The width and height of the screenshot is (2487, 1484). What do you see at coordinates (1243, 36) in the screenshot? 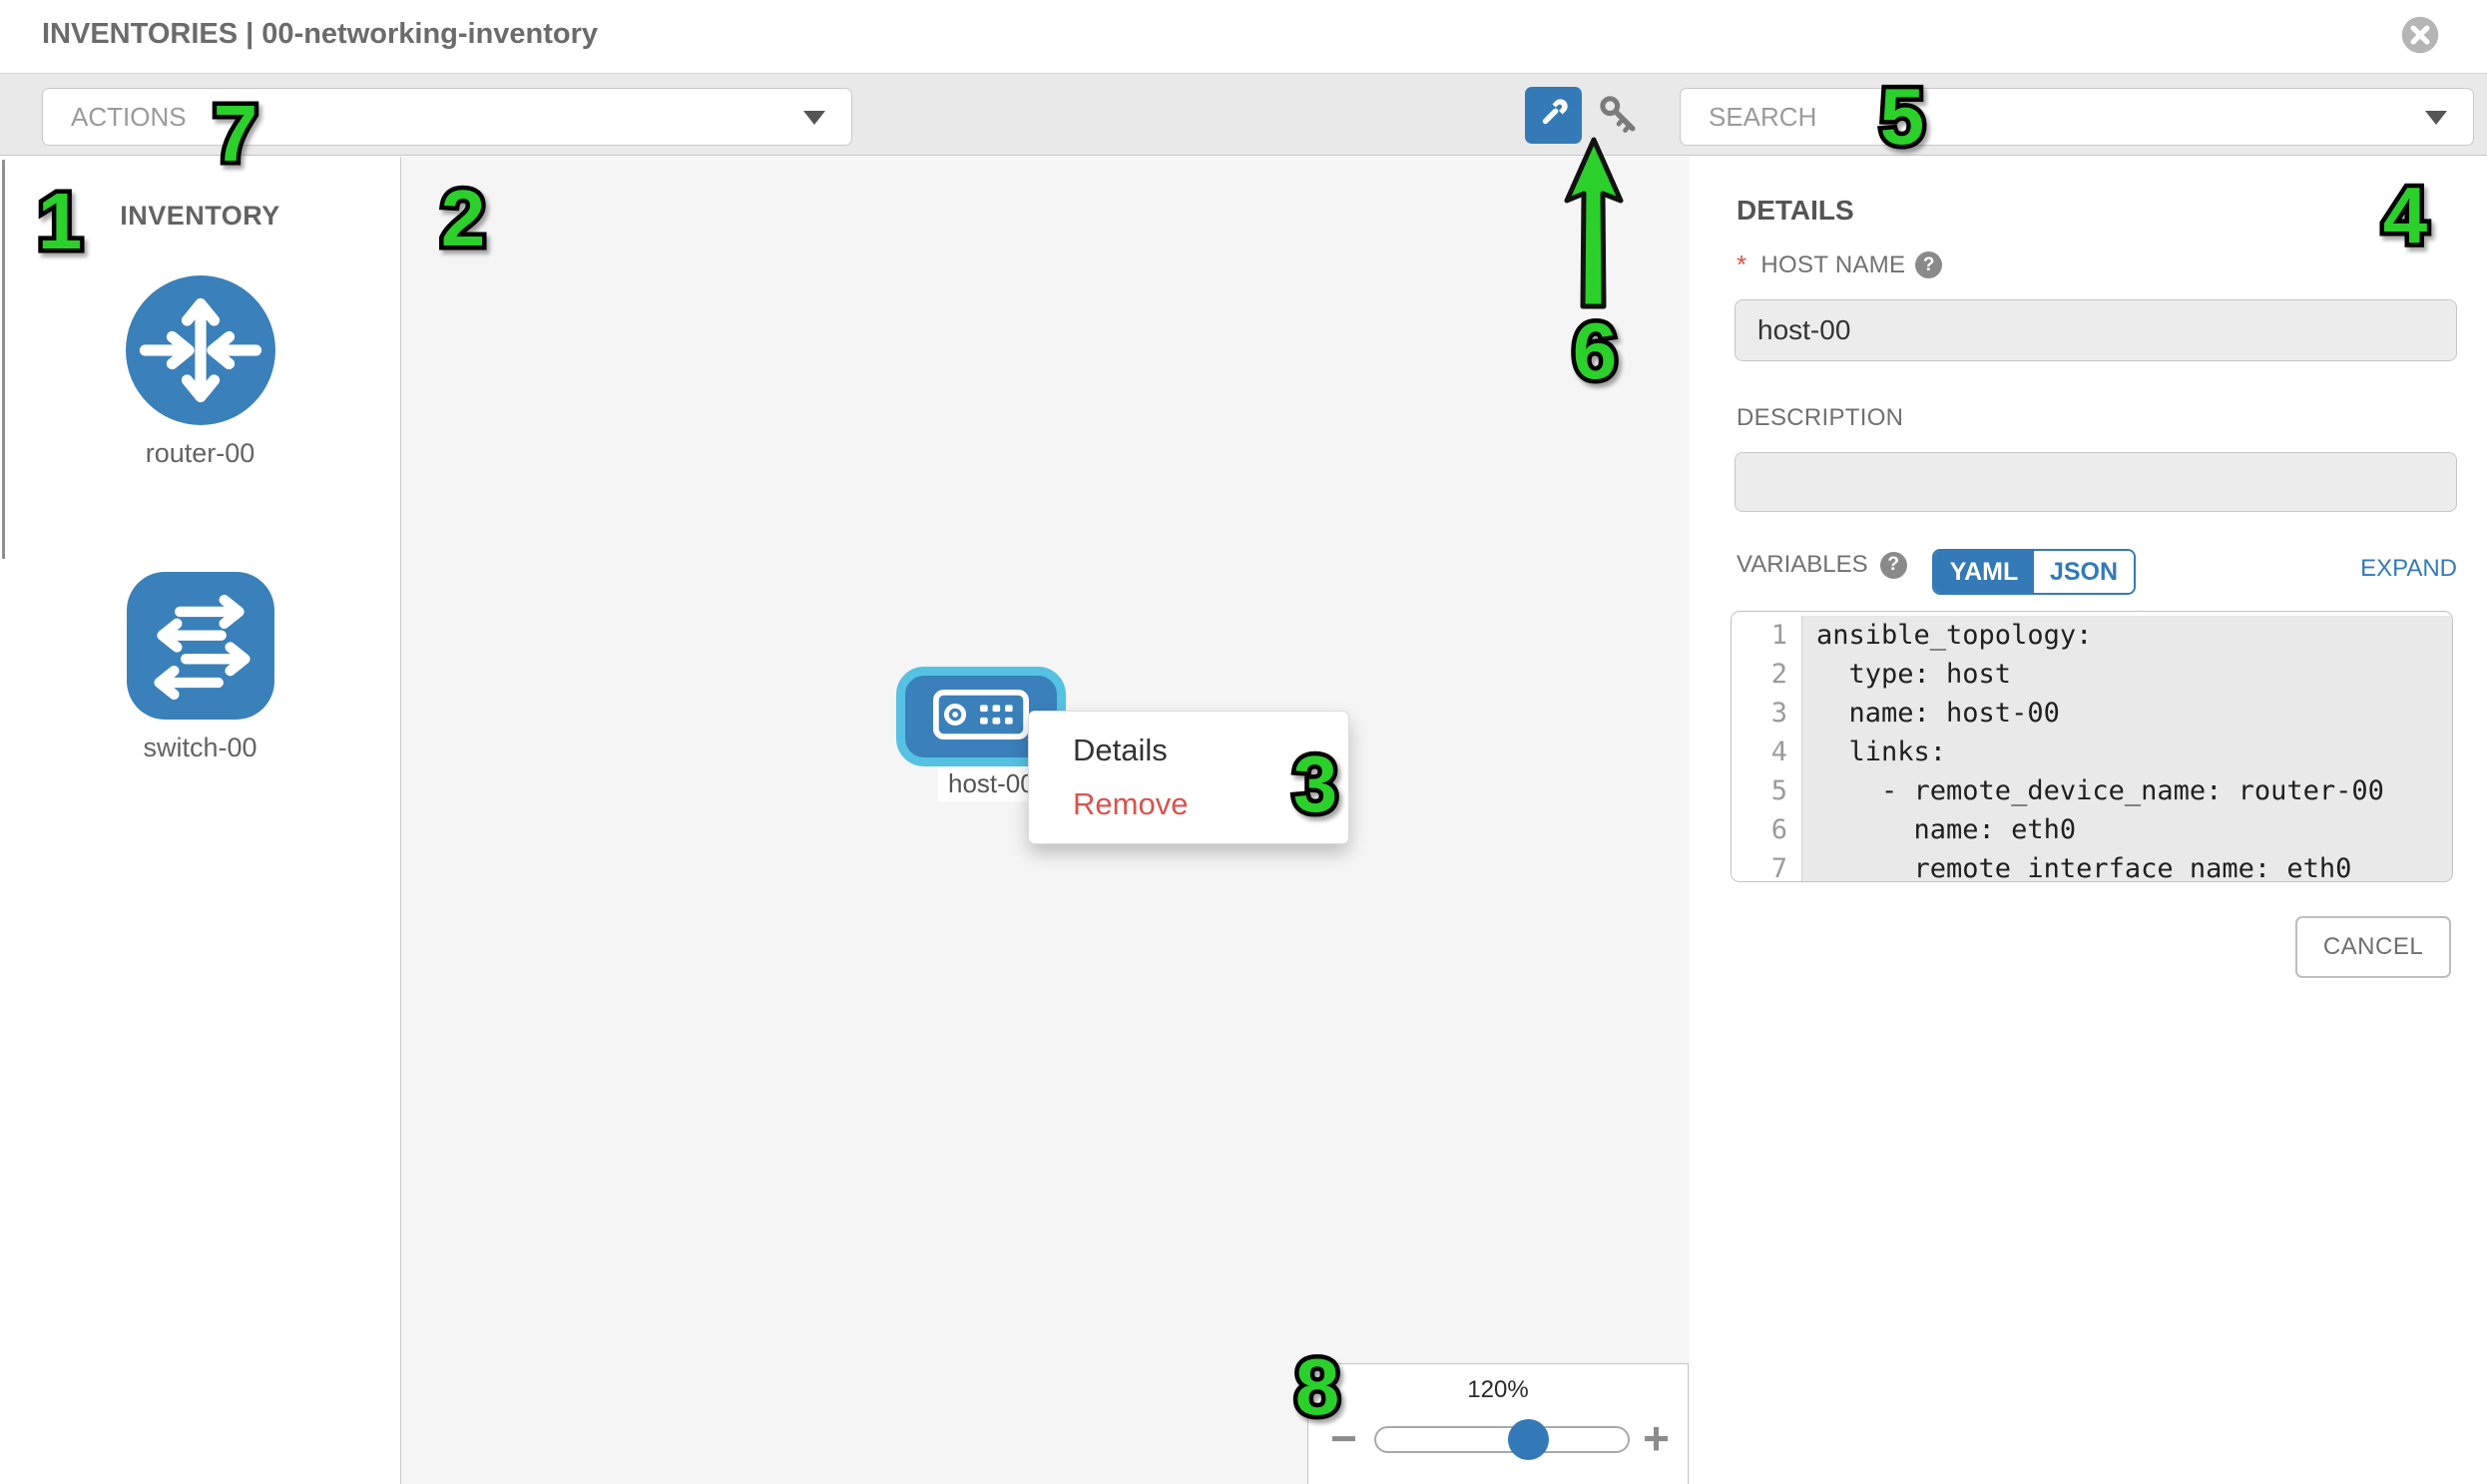
I see `header: INVENTORIES | 00-networking-inventory` at bounding box center [1243, 36].